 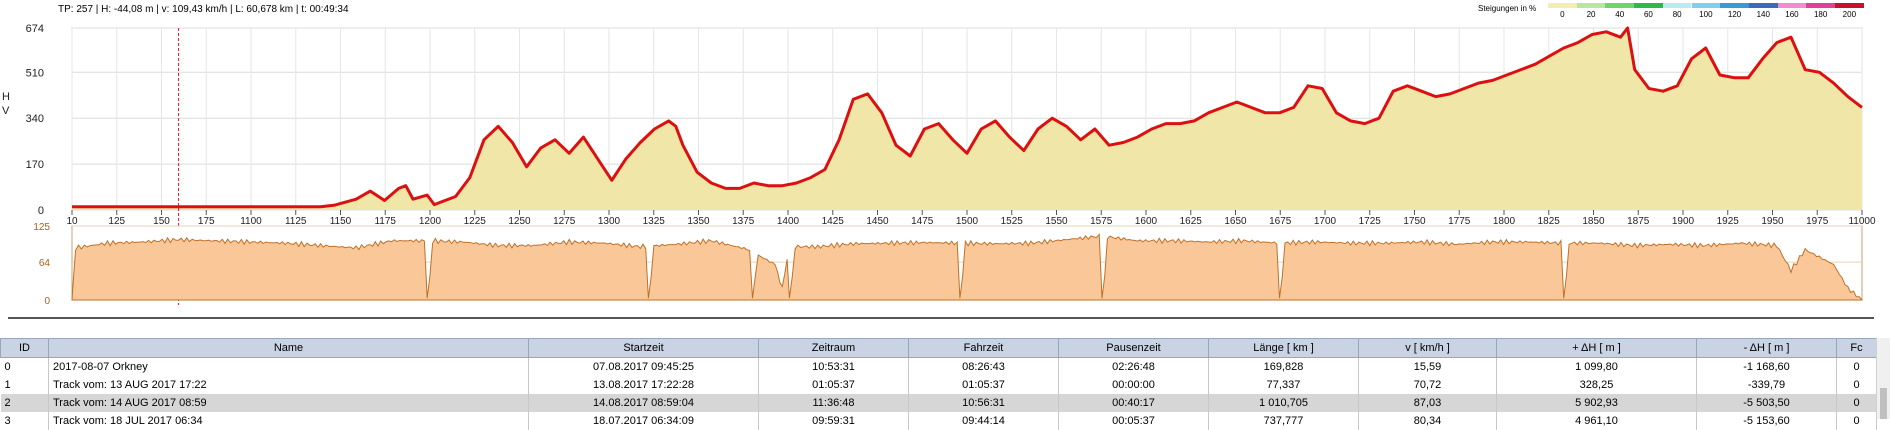 What do you see at coordinates (1284, 348) in the screenshot?
I see `column-header: Länge [ km ]` at bounding box center [1284, 348].